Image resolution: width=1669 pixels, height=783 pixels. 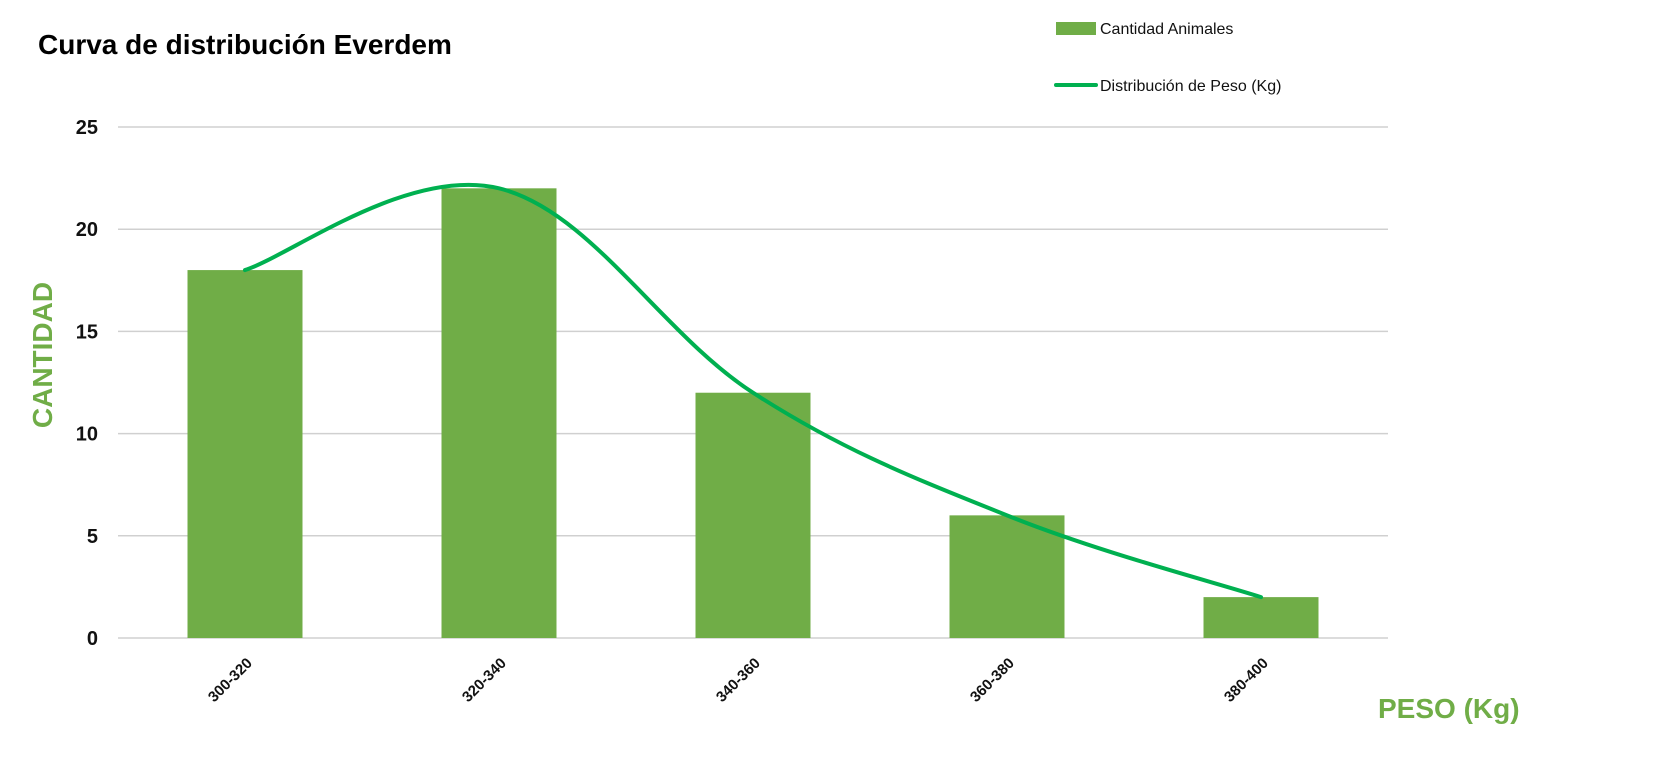 I want to click on y-axis-ticks: 0 5 10 15 20 25, so click(x=87, y=383).